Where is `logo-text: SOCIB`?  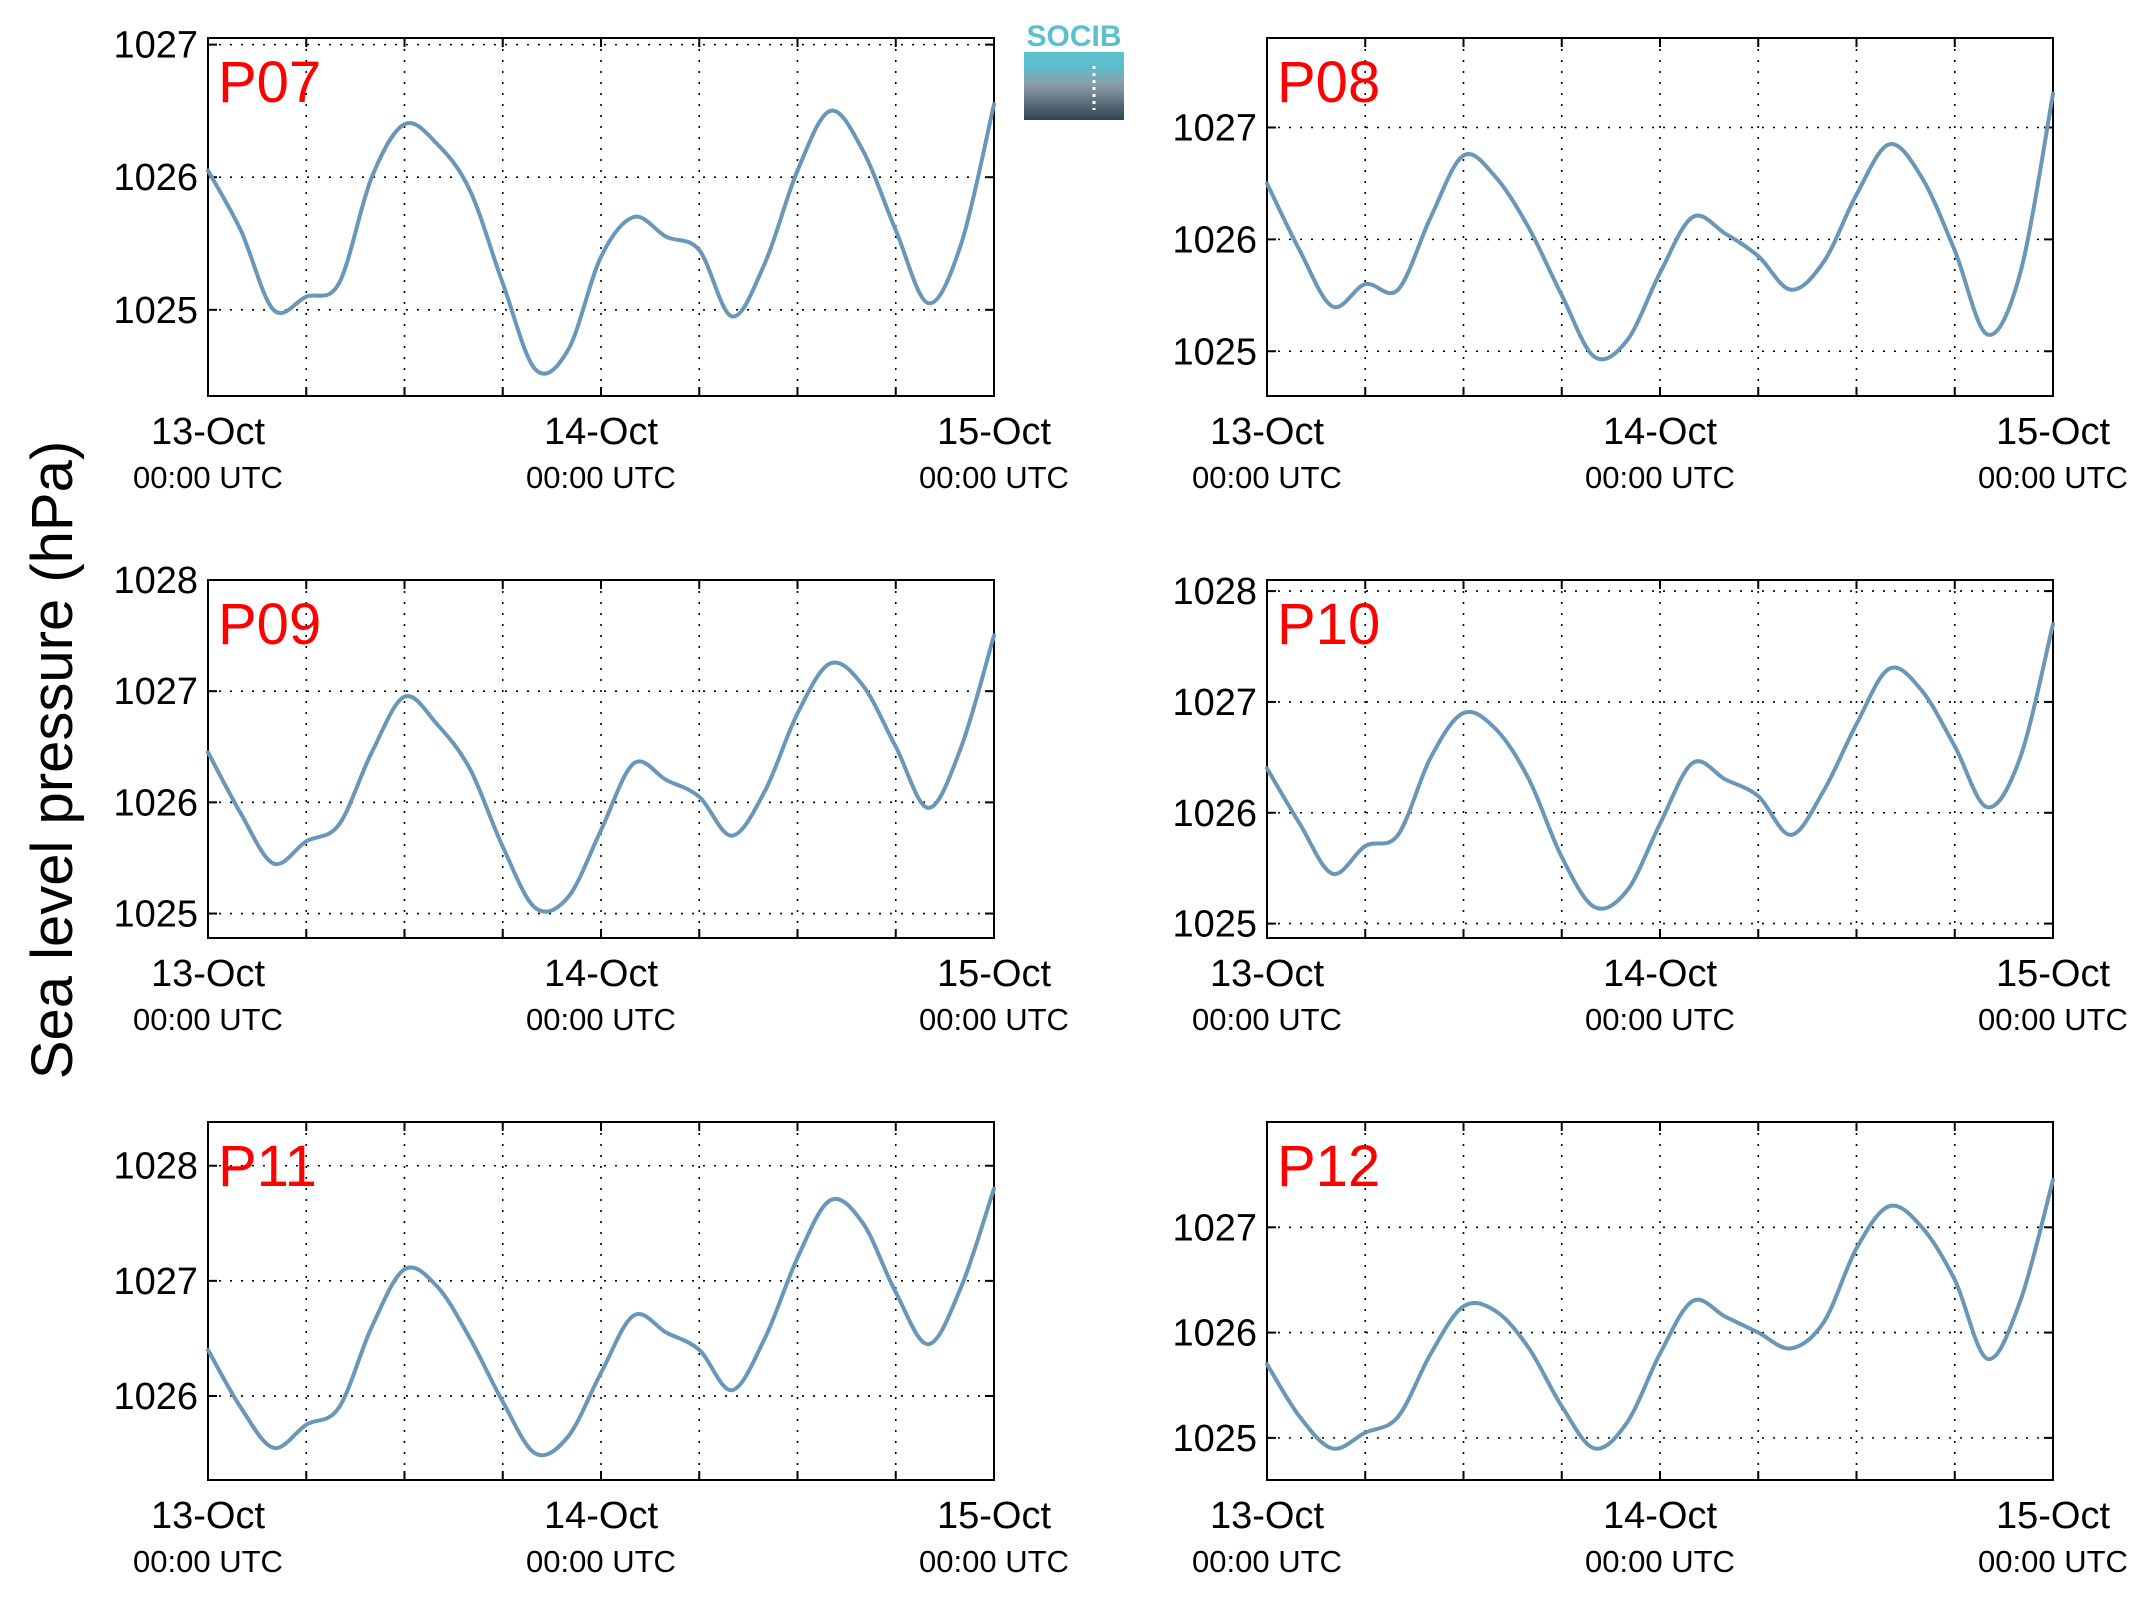 logo-text: SOCIB is located at coordinates (1073, 36).